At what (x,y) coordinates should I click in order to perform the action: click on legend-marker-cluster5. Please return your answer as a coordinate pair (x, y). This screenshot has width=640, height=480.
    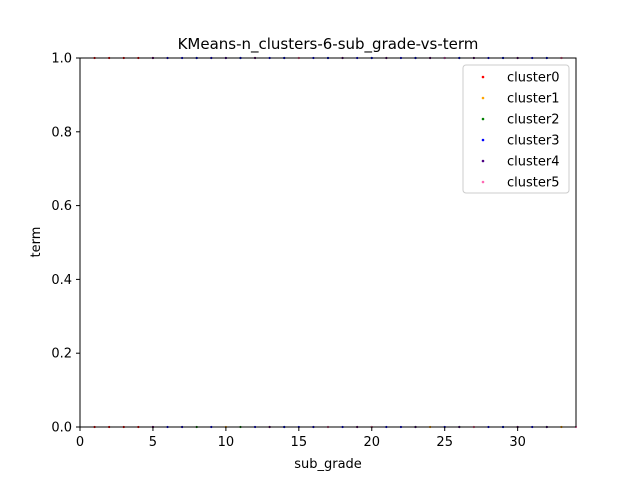
    Looking at the image, I should click on (483, 182).